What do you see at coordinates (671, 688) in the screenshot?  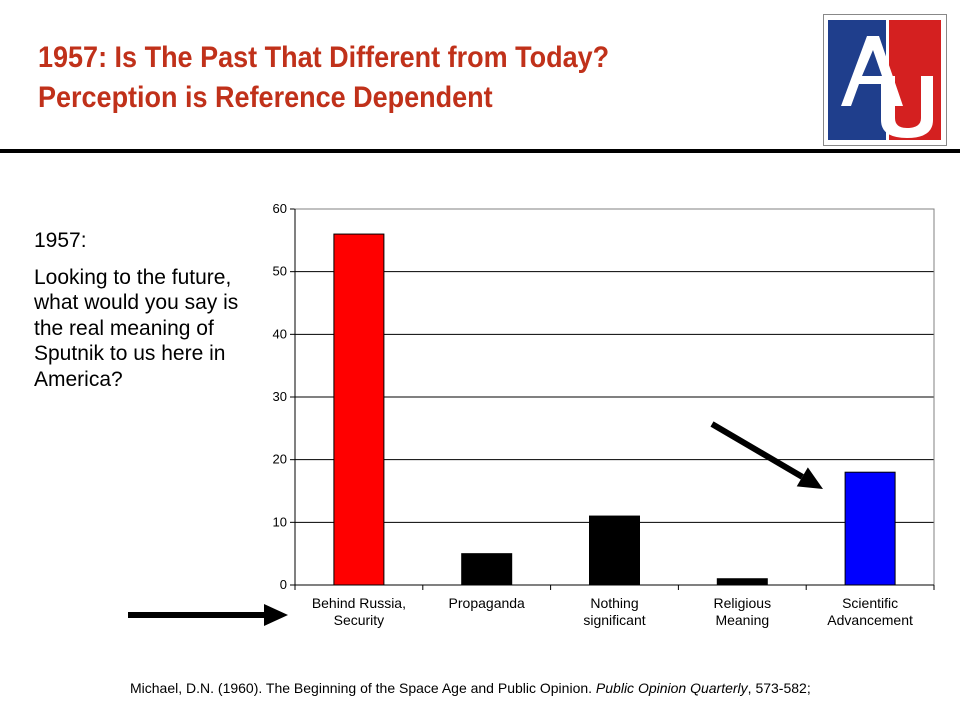 I see `citation-journal: Public Opinion Quarterly` at bounding box center [671, 688].